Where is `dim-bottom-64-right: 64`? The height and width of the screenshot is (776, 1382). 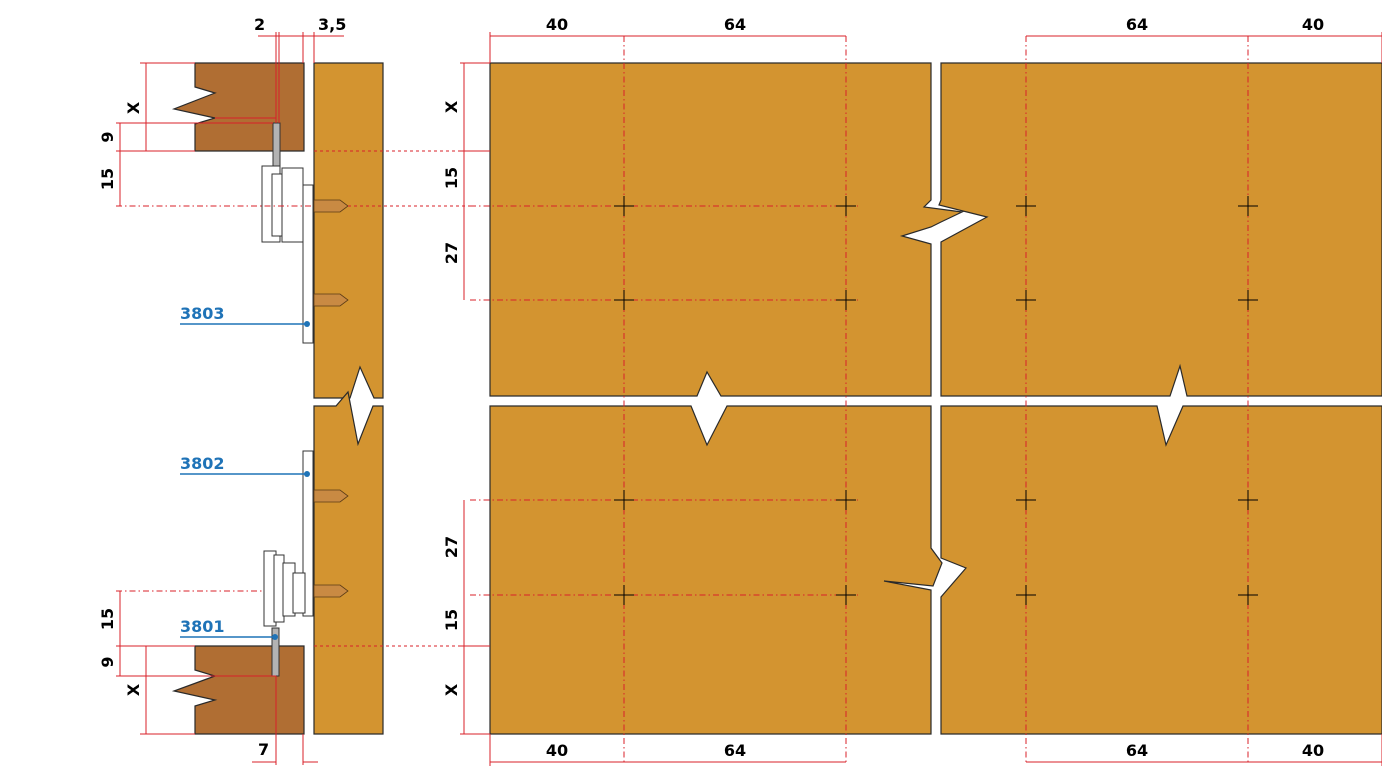 dim-bottom-64-right: 64 is located at coordinates (1137, 750).